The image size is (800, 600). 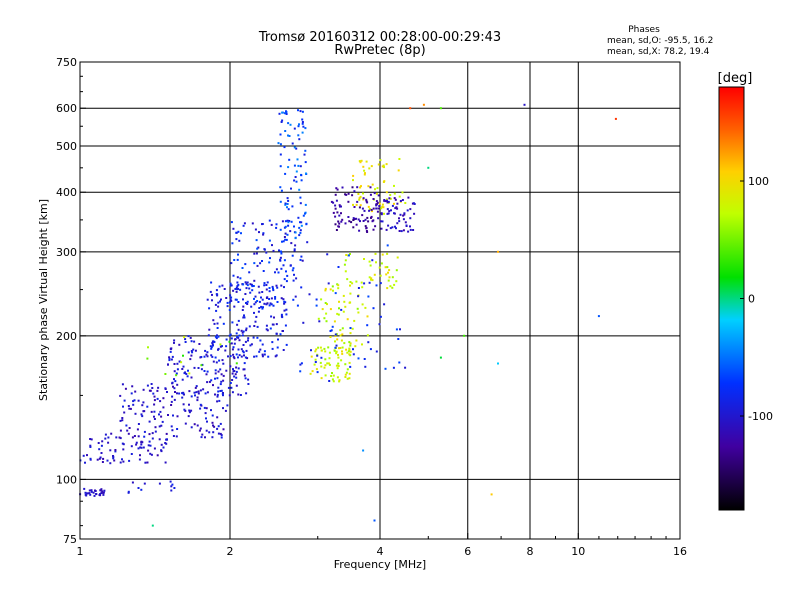 I want to click on x-tick-label: 16, so click(x=680, y=551).